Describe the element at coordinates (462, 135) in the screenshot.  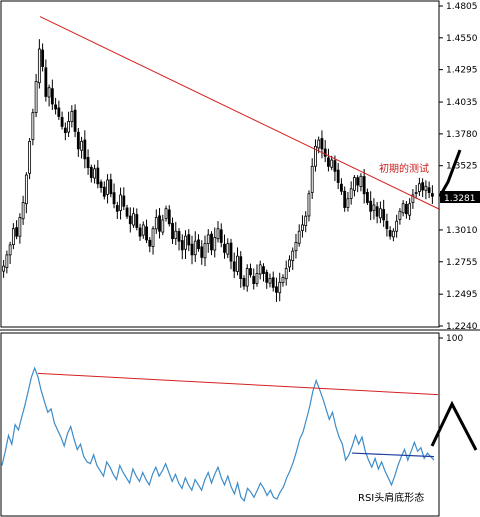
I see `price-tick-label: 1.3780` at that location.